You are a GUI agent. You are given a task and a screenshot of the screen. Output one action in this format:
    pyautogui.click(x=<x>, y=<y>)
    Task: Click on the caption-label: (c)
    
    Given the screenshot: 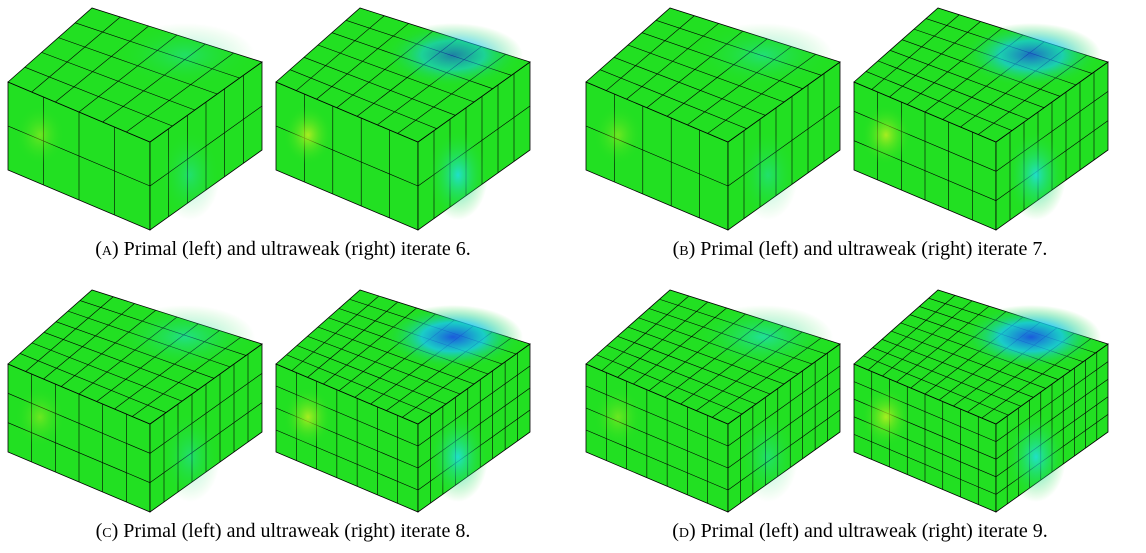 What is the action you would take?
    pyautogui.click(x=107, y=531)
    